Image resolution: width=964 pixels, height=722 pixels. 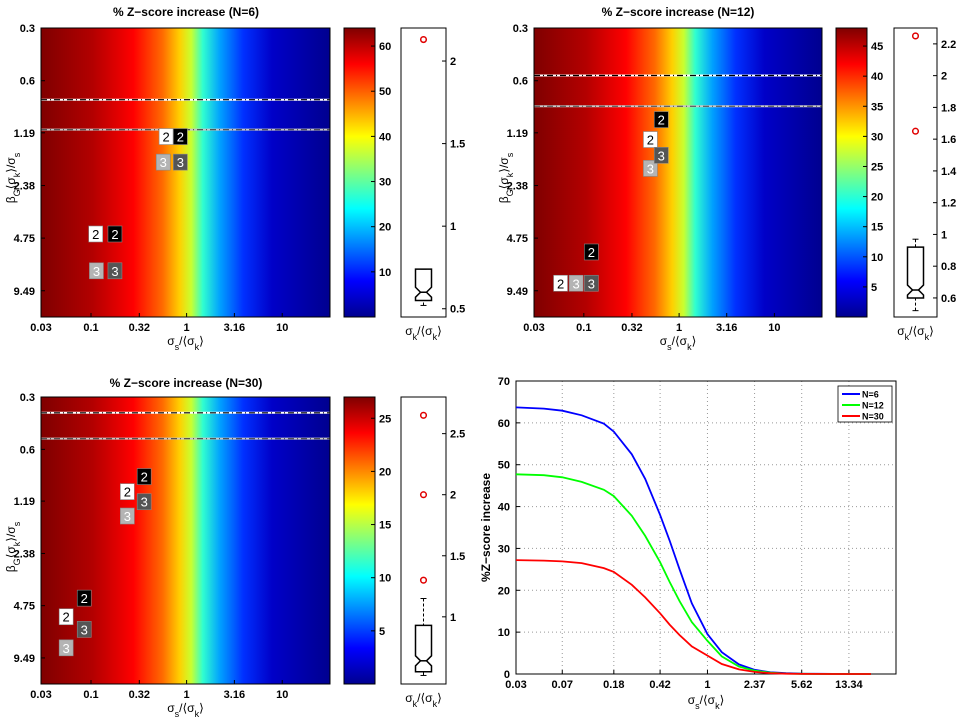 What do you see at coordinates (870, 395) in the screenshot?
I see `legend-label: N=6` at bounding box center [870, 395].